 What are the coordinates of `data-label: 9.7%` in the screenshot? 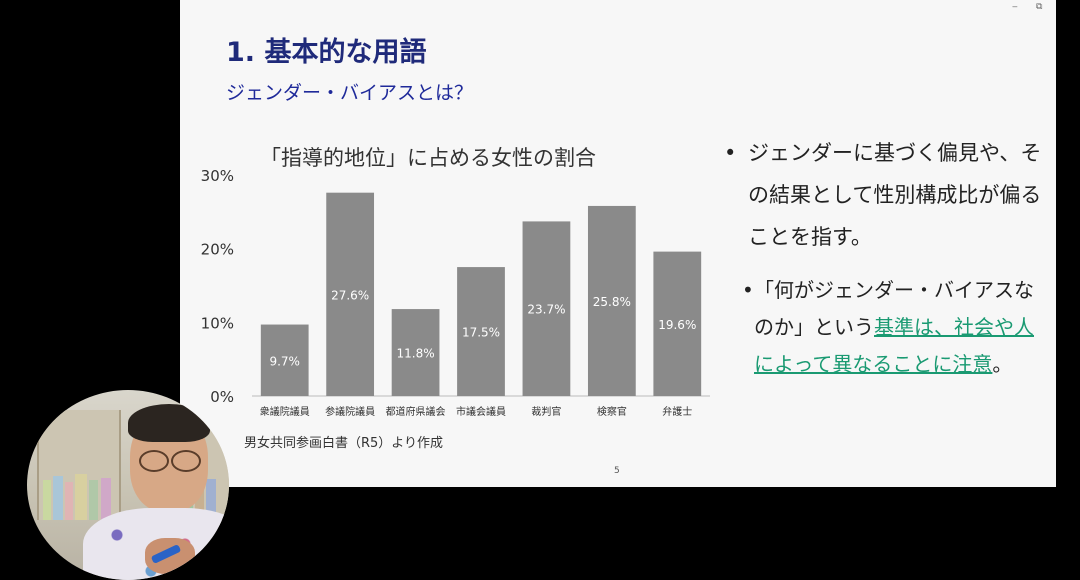 It's located at (284, 361).